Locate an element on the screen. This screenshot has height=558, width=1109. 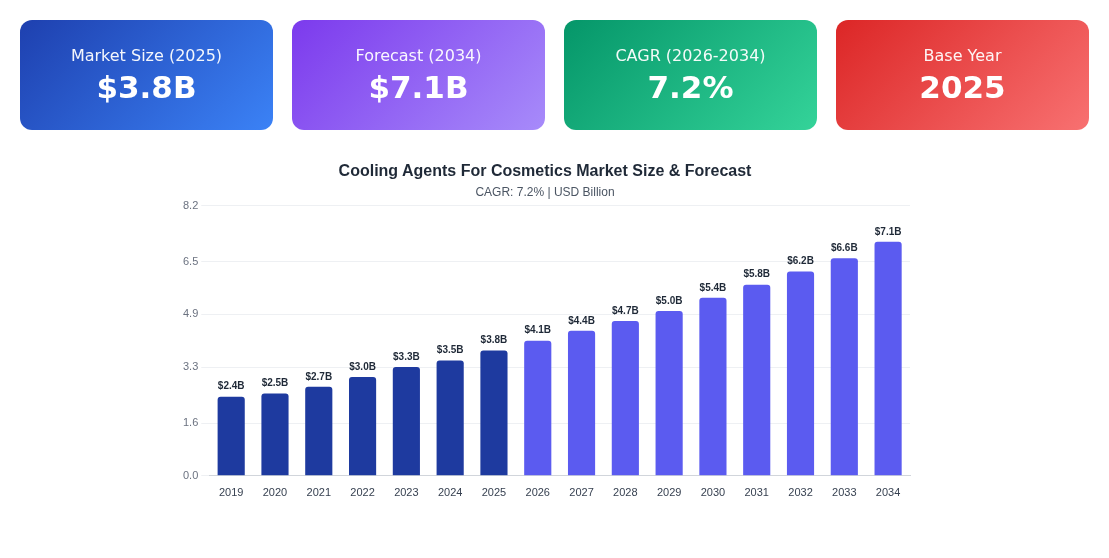
x-tick-label: 2029 is located at coordinates (669, 492).